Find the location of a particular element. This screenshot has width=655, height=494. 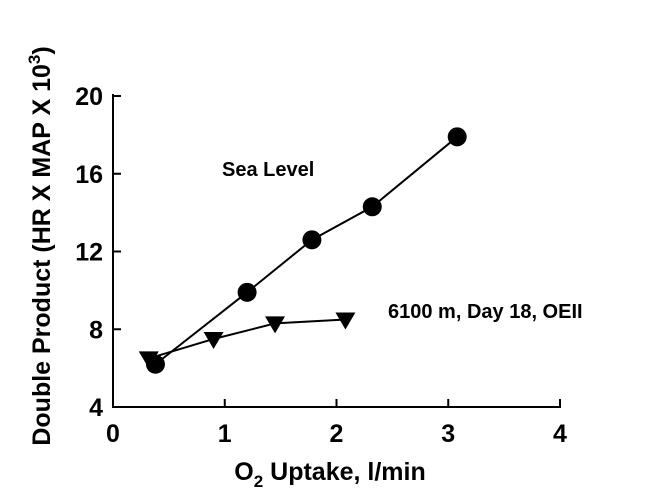

x-axis-title-rest: Uptake, l/min is located at coordinates (344, 472).